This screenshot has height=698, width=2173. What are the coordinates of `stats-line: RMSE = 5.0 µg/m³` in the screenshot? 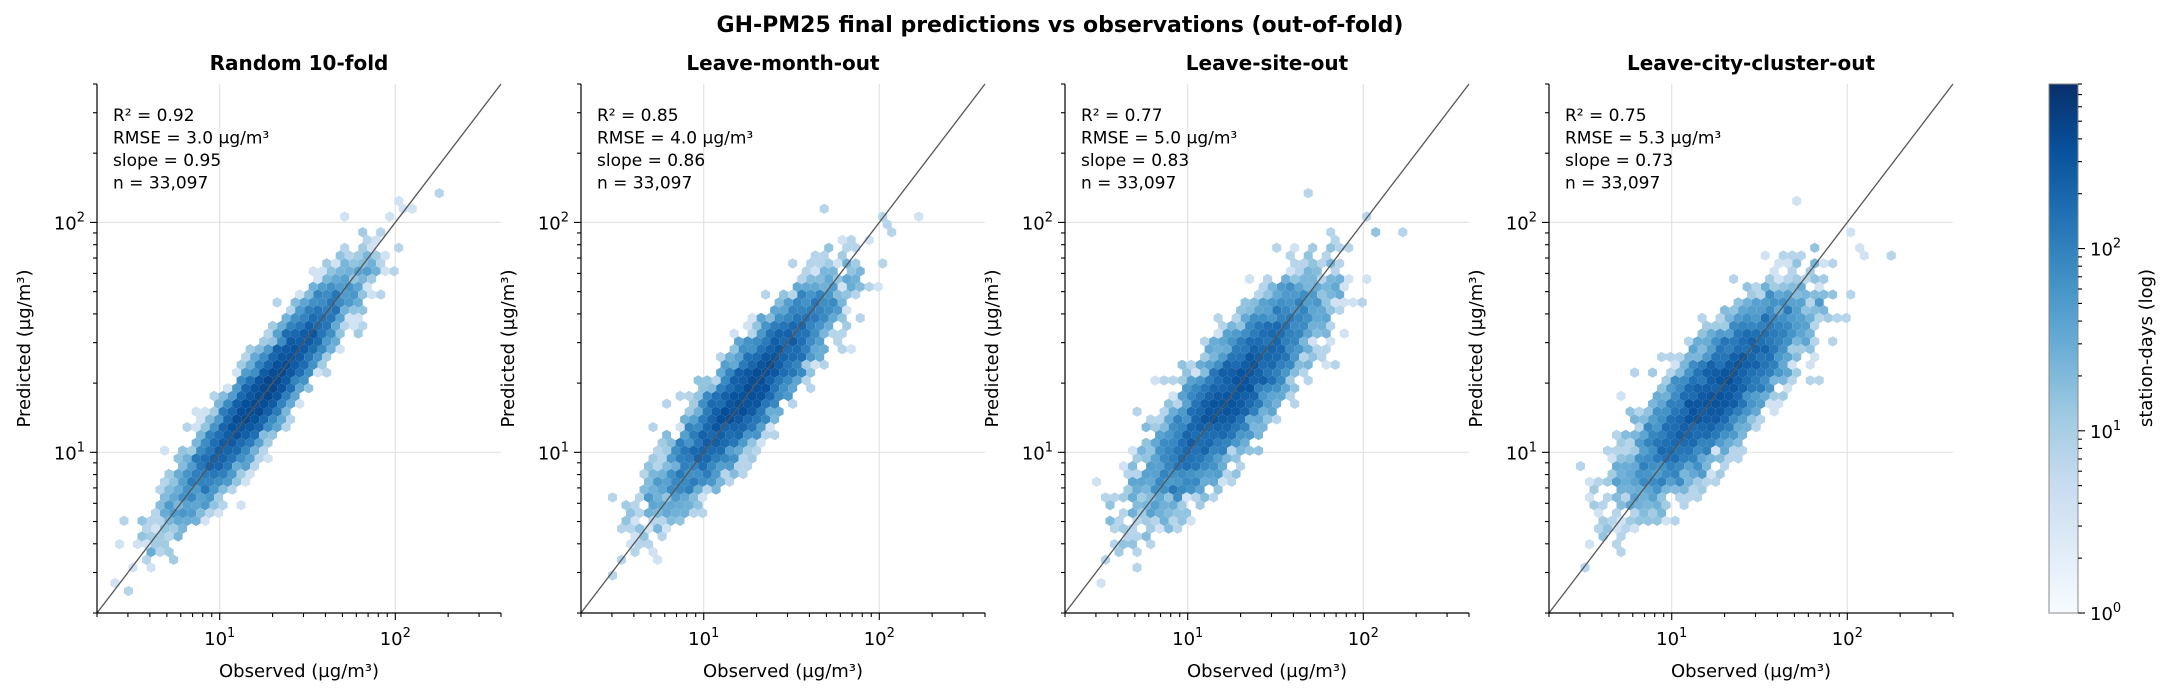 It's located at (1159, 139).